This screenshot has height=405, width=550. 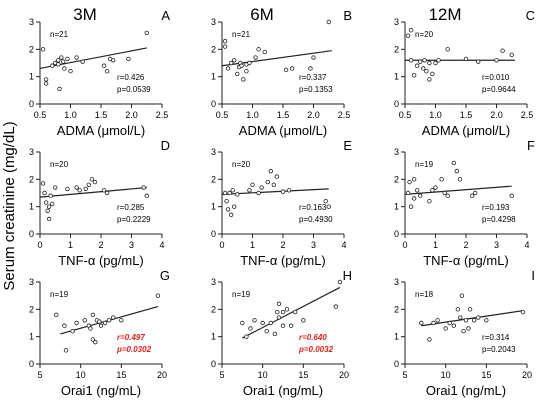 What do you see at coordinates (213, 179) in the screenshot?
I see `y-tick-label-e: 2` at bounding box center [213, 179].